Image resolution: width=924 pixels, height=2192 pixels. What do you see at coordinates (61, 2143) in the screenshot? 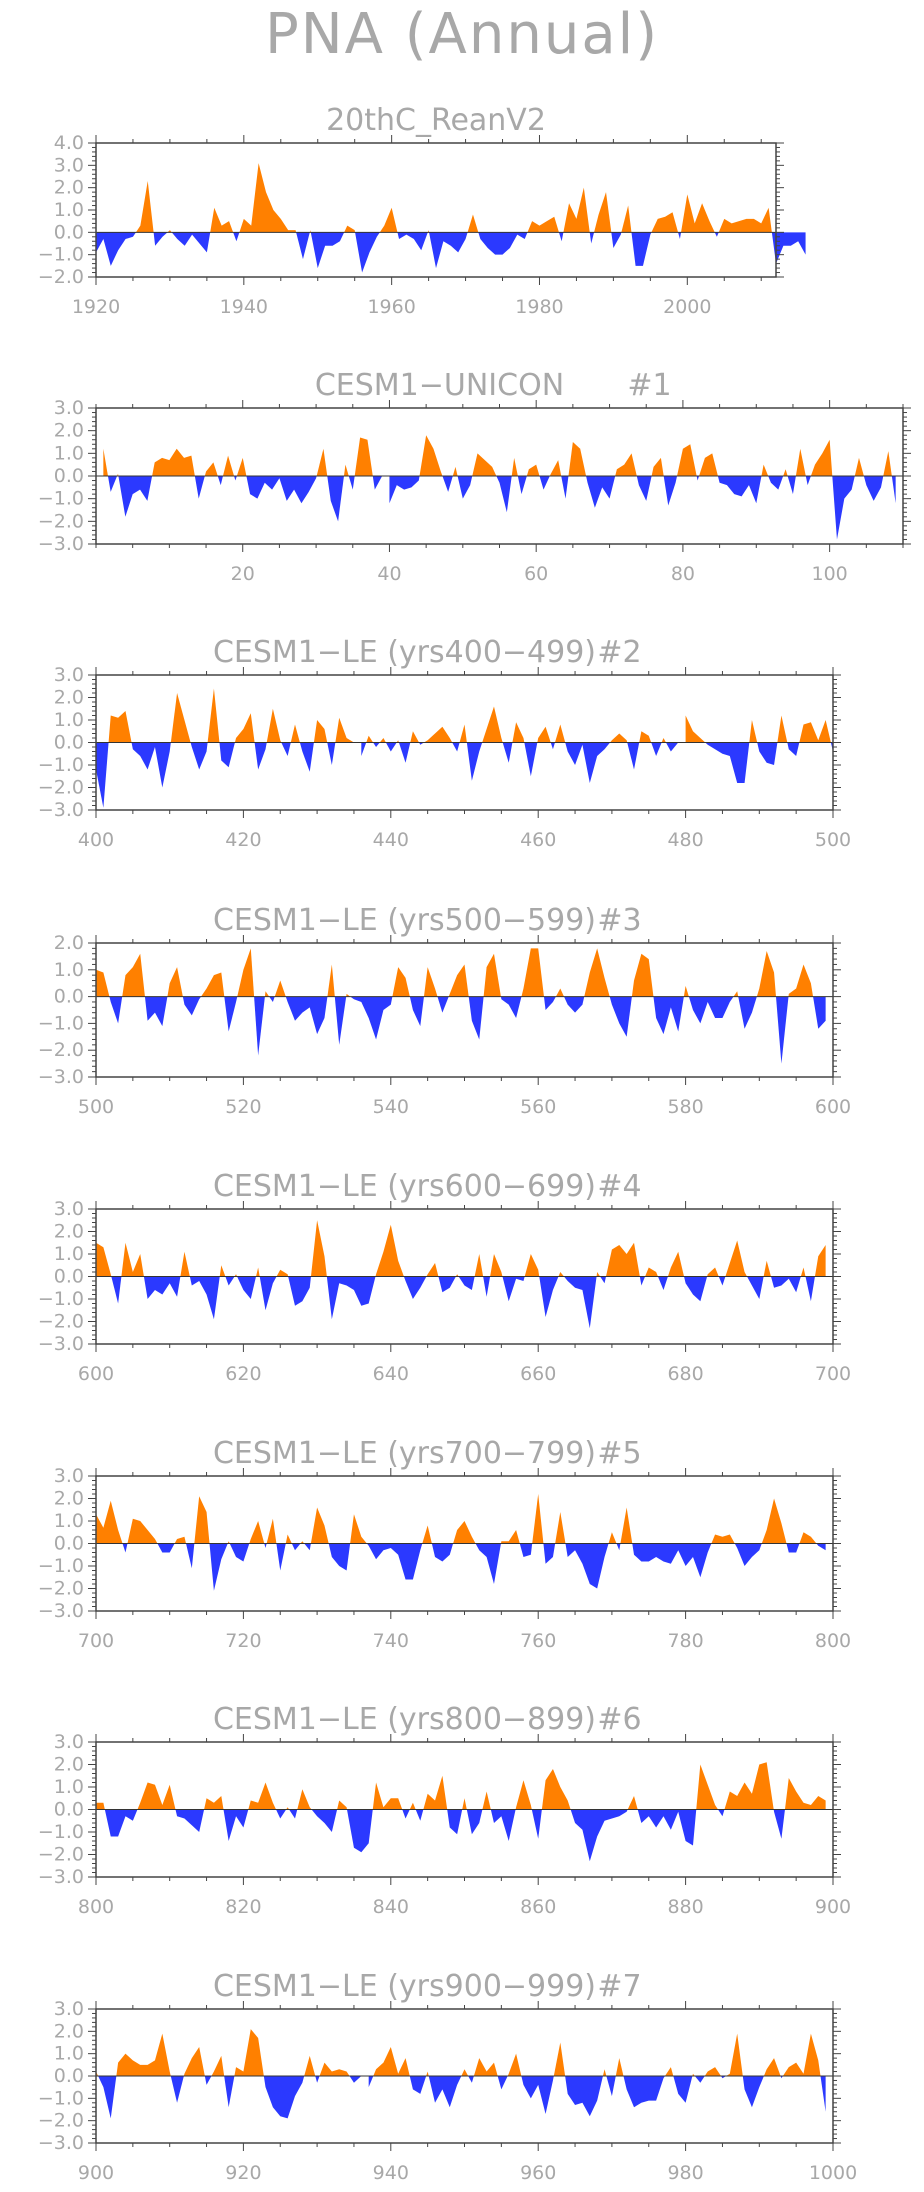
I see `y-tick-label: −3.0` at bounding box center [61, 2143].